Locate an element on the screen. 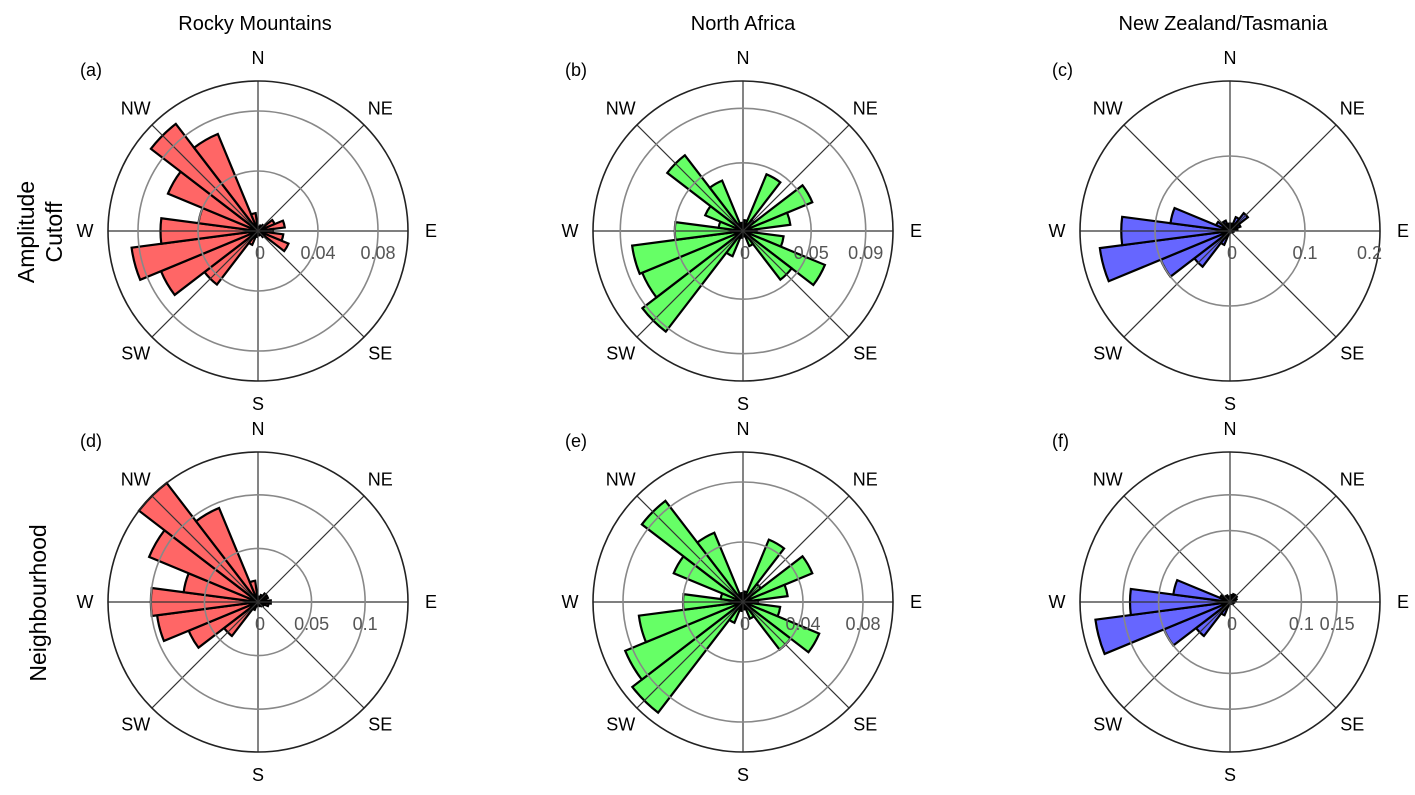 The width and height of the screenshot is (1415, 795). panel-a: N NE E SE S SW W NW 0 0.04 0.08 (a) is located at coordinates (257, 231).